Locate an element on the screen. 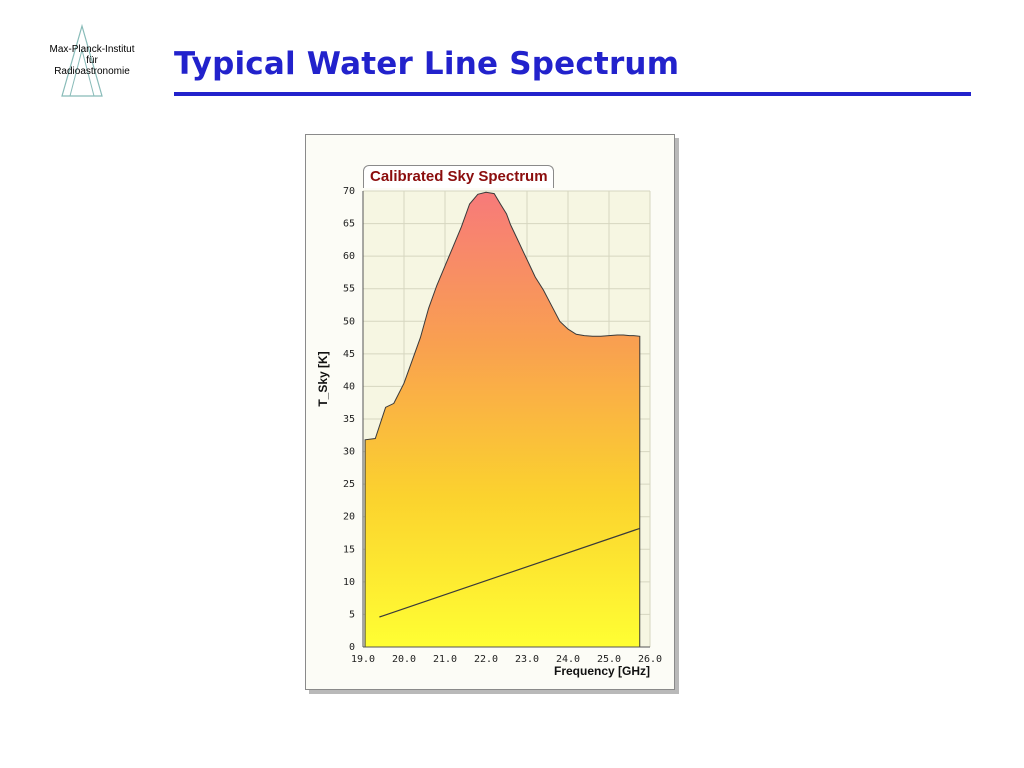 This screenshot has height=768, width=1024. y-tick-label: 5 is located at coordinates (352, 614).